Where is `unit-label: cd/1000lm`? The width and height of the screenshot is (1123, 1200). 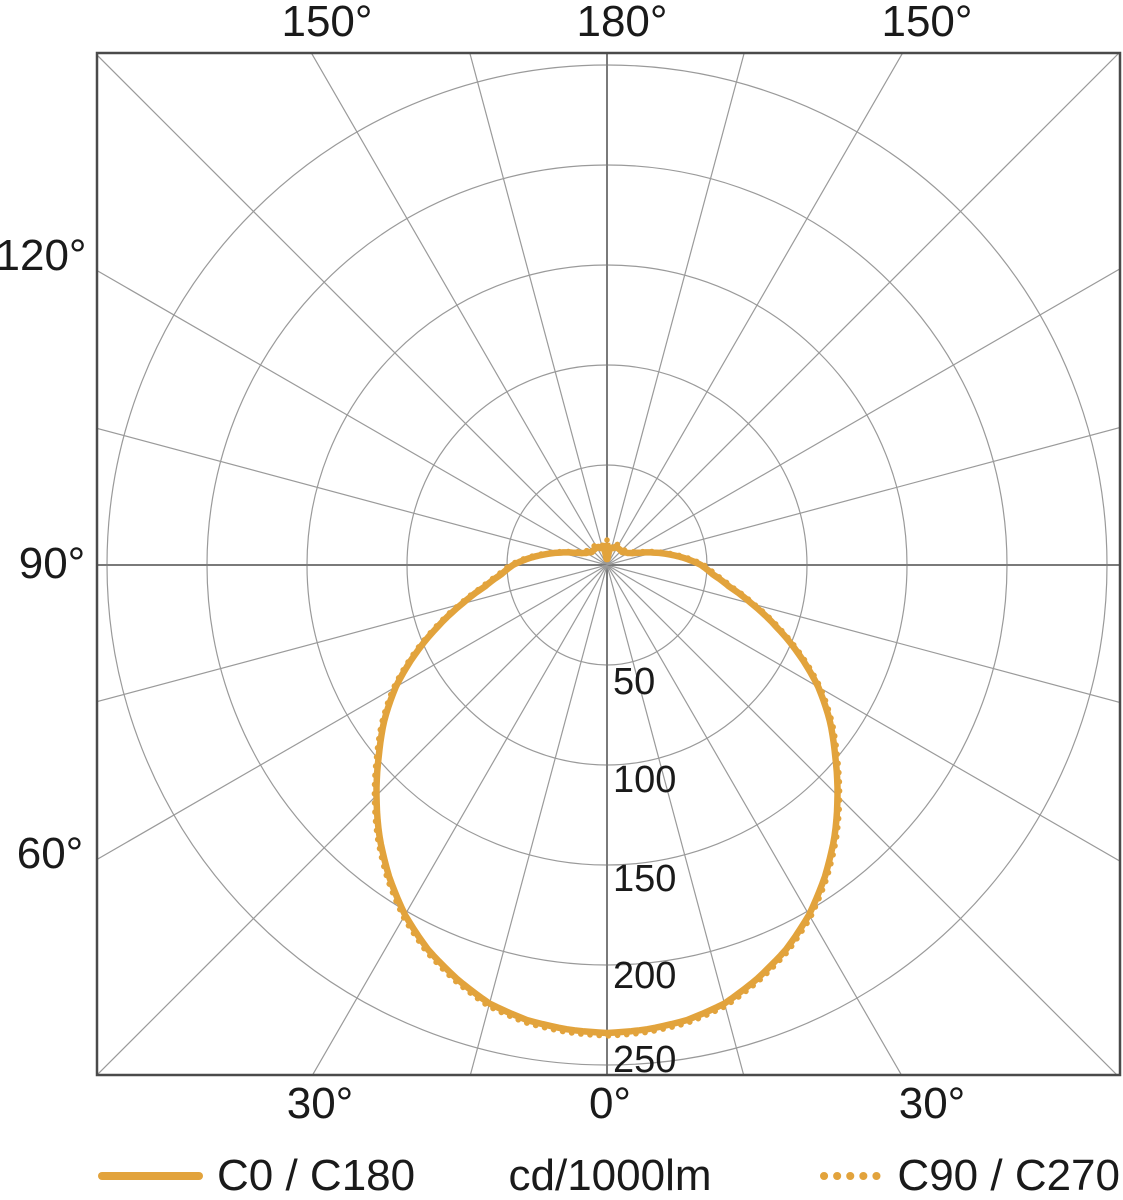
unit-label: cd/1000lm is located at coordinates (610, 1175).